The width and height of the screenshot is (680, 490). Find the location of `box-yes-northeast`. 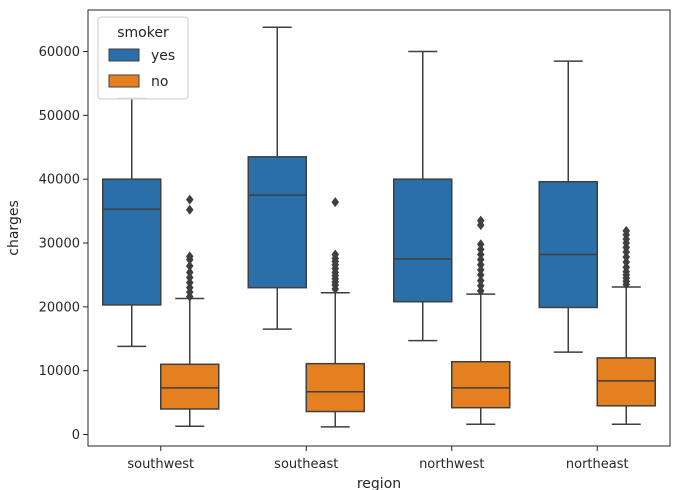

box-yes-northeast is located at coordinates (568, 206).